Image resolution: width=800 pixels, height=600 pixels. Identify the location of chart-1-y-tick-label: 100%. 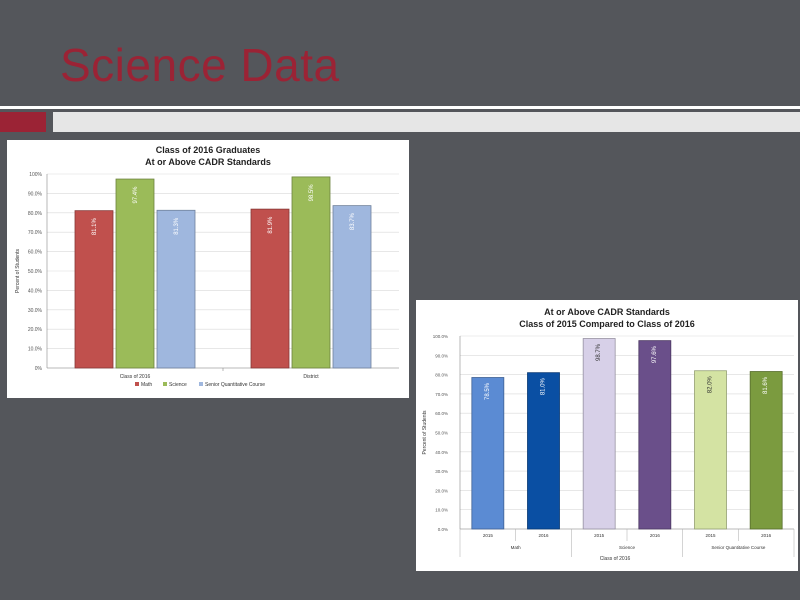
(35, 175).